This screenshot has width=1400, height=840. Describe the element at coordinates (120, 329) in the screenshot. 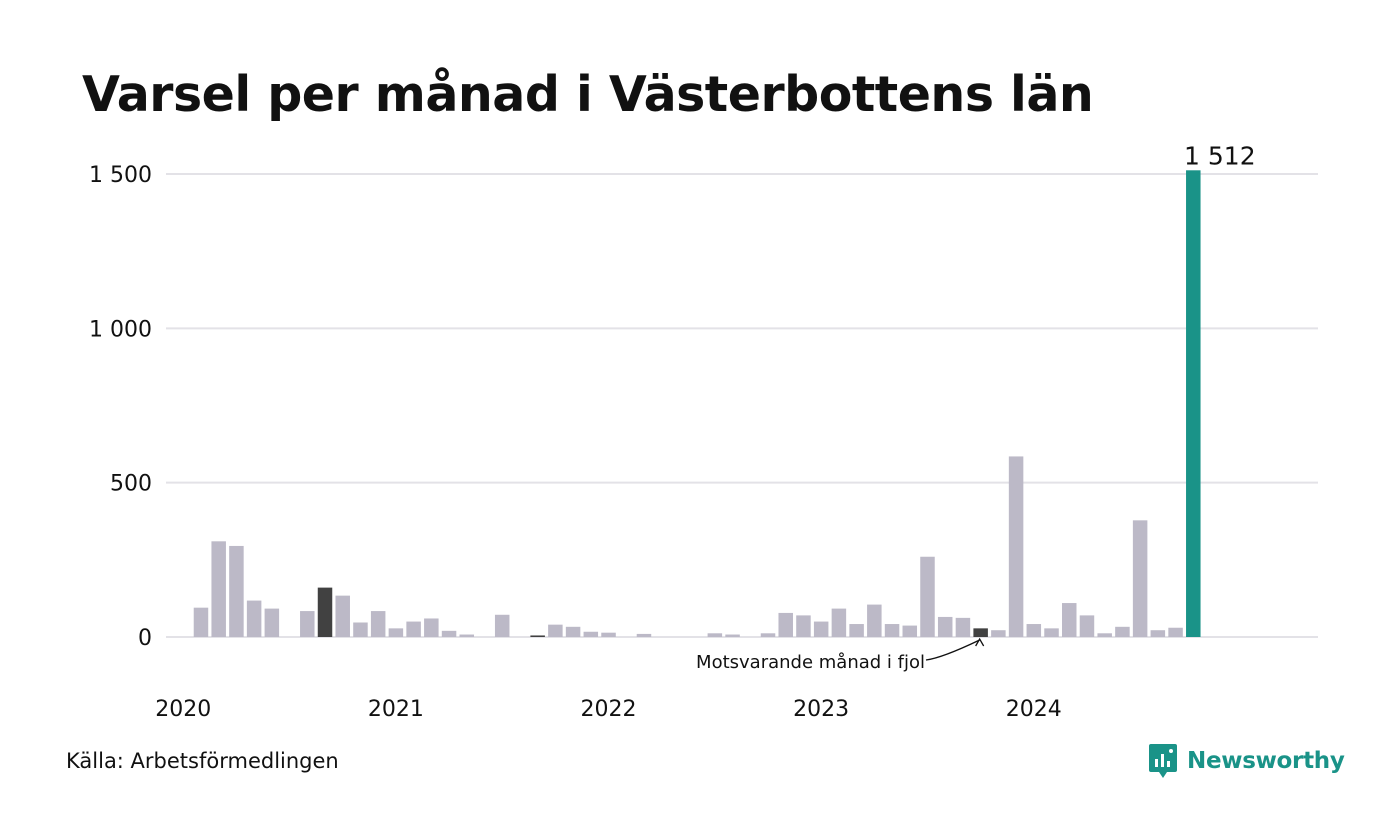

I see `y-tick-label: 1 000` at that location.